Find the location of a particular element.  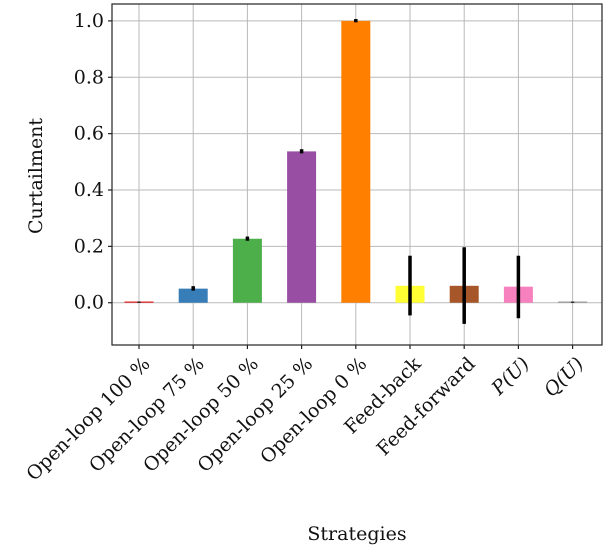

y-tick-label: 1.0 is located at coordinates (89, 21).